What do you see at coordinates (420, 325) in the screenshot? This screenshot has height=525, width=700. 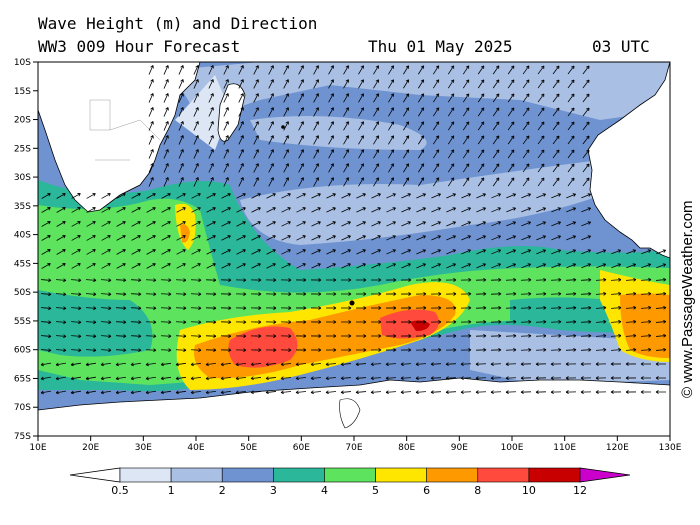 I see `wave-zone-10-12m` at bounding box center [420, 325].